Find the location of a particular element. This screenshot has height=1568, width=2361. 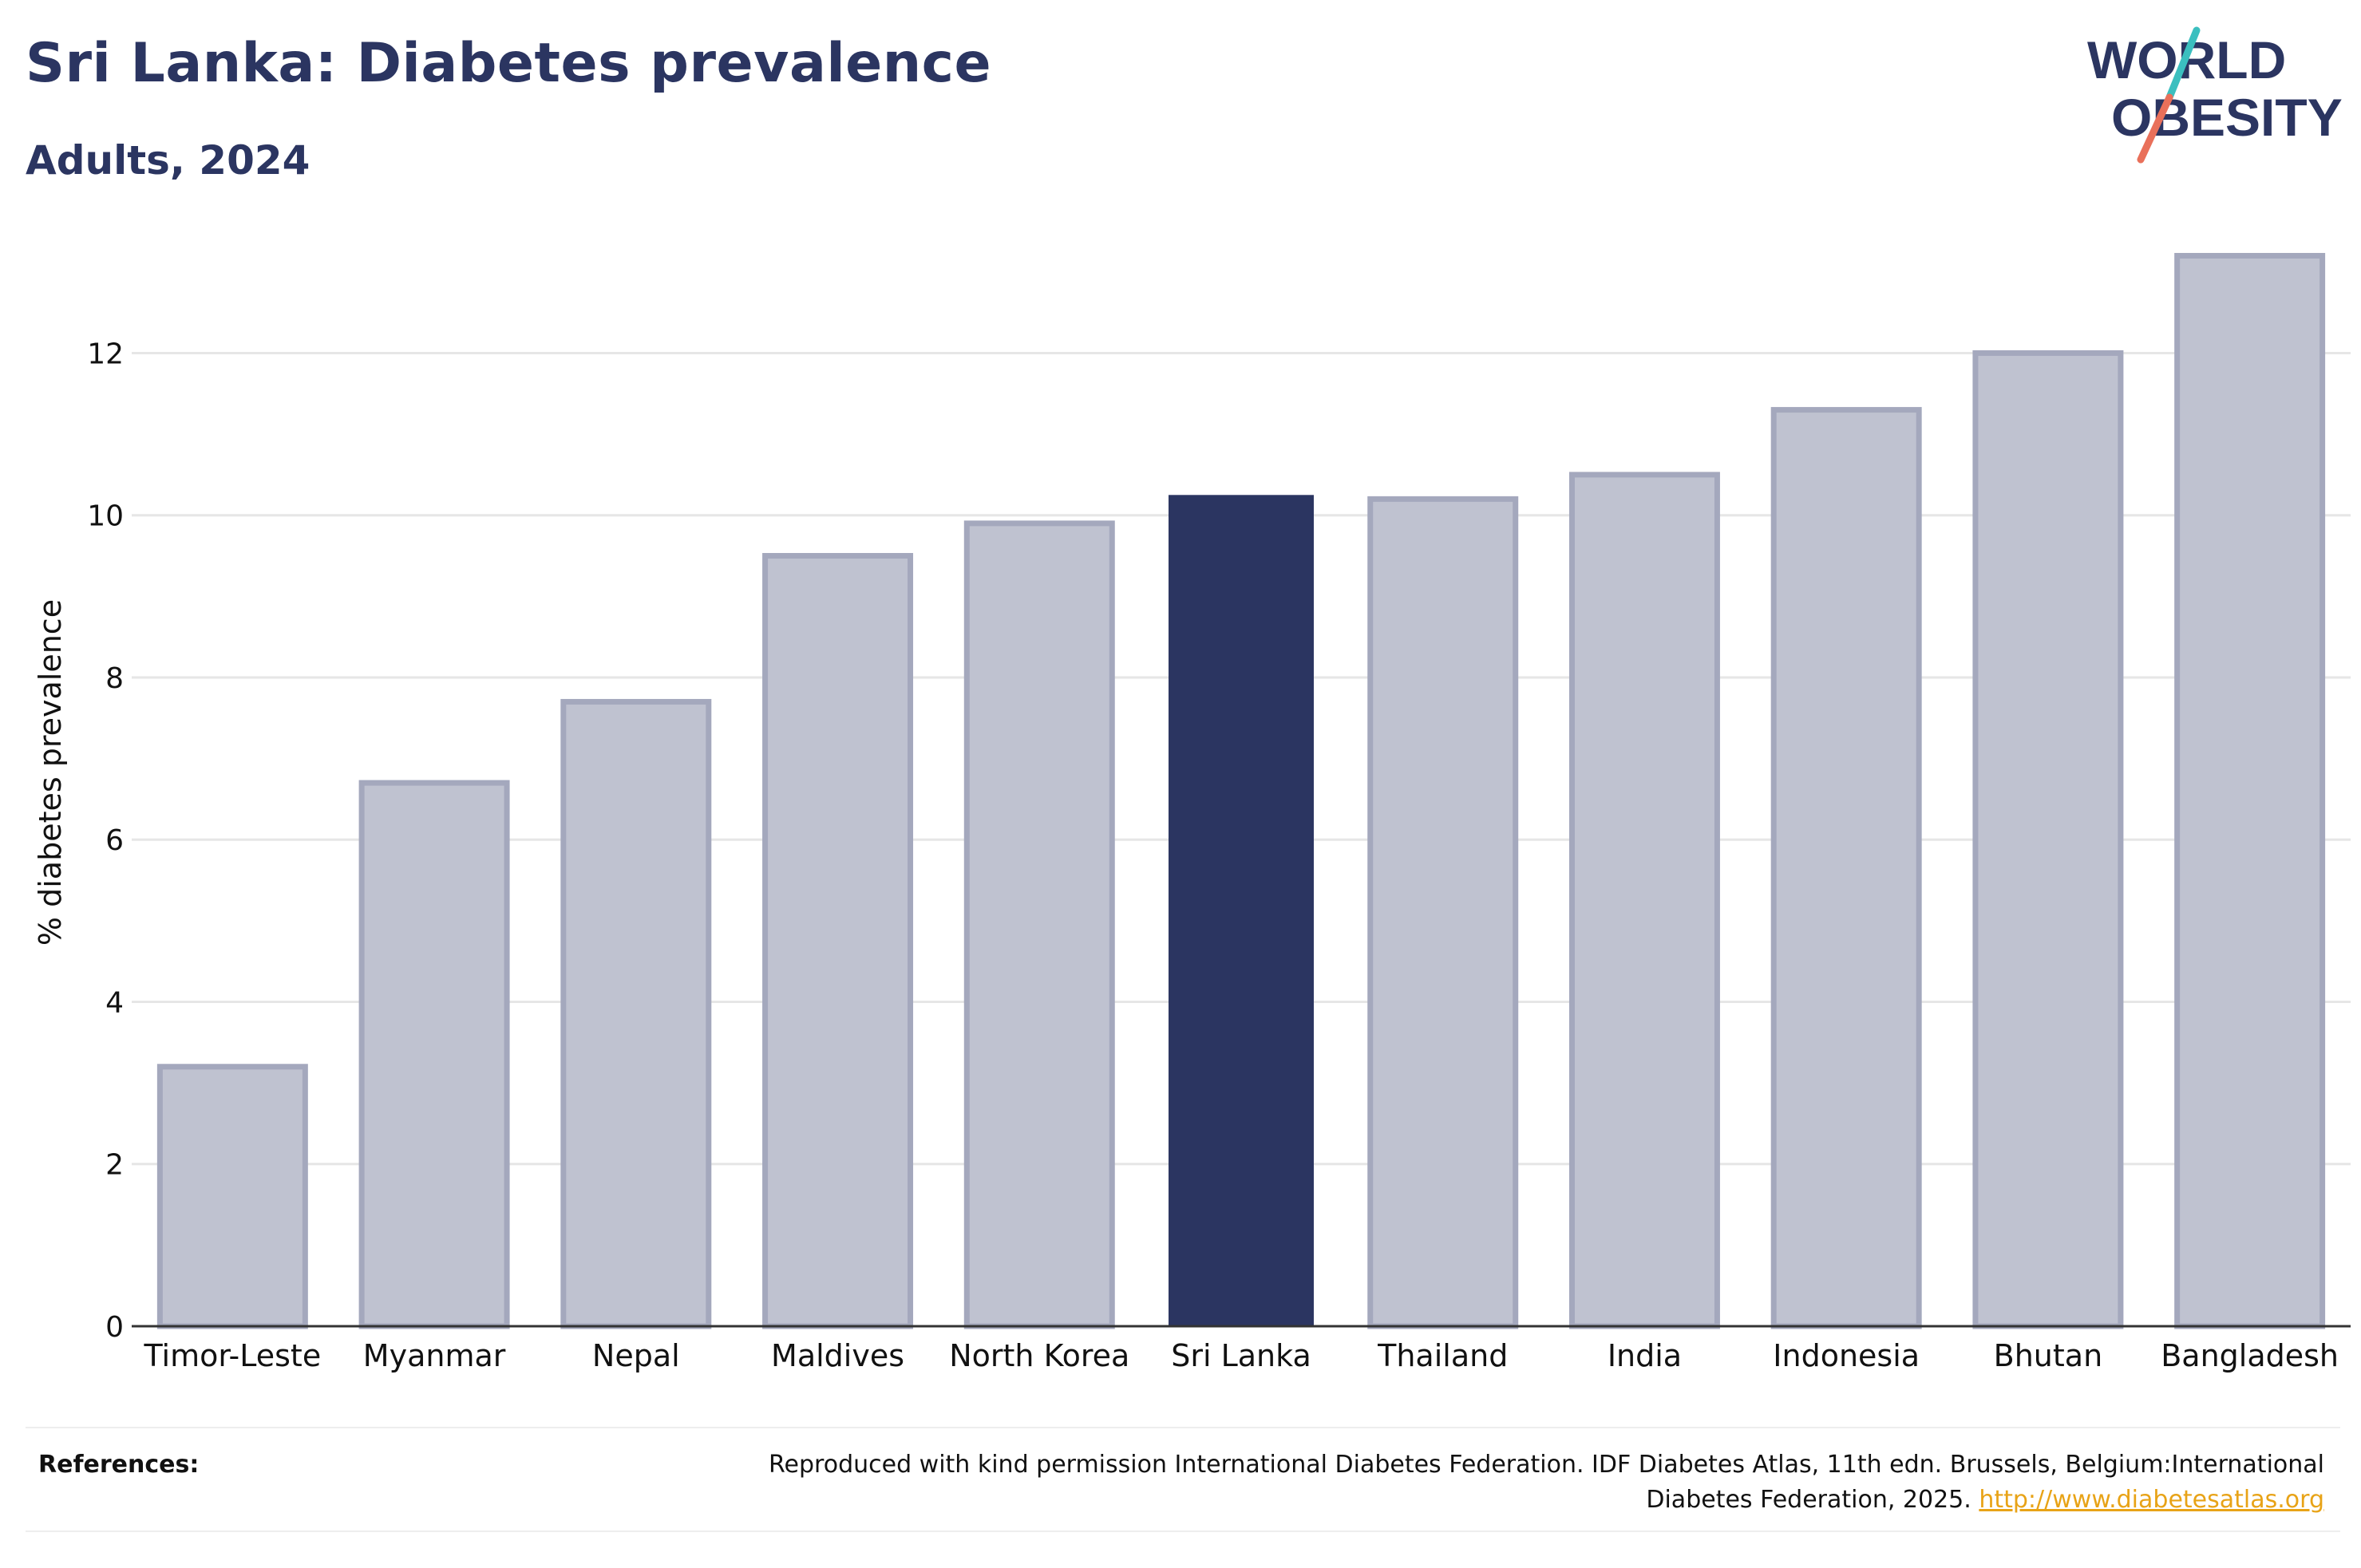

references-label: References: is located at coordinates (119, 1465).